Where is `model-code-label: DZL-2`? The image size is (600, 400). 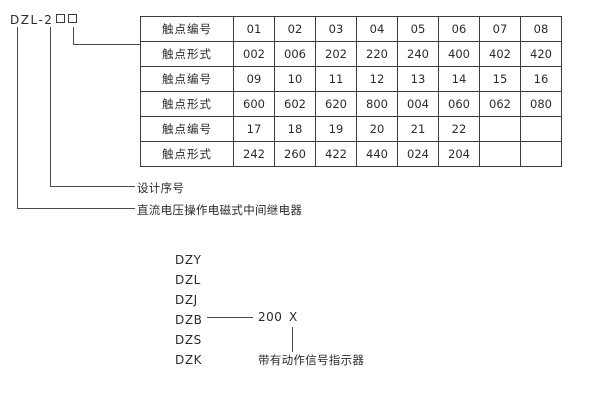 model-code-label: DZL-2 is located at coordinates (44, 20).